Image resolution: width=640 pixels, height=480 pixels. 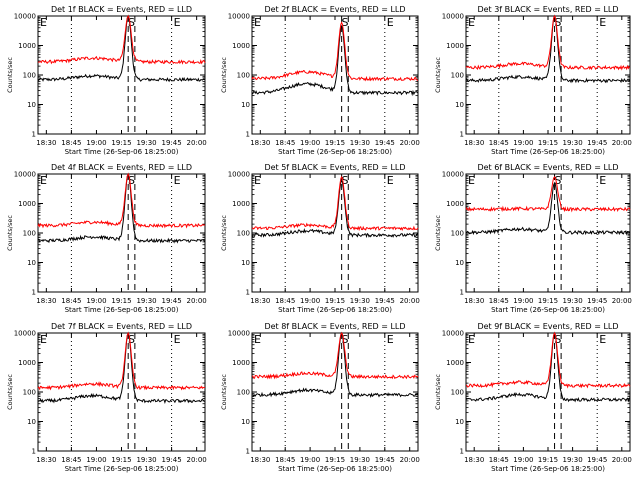 I want to click on panel-title: Det 2f BLACK = Events, RED = LLD, so click(x=334, y=9).